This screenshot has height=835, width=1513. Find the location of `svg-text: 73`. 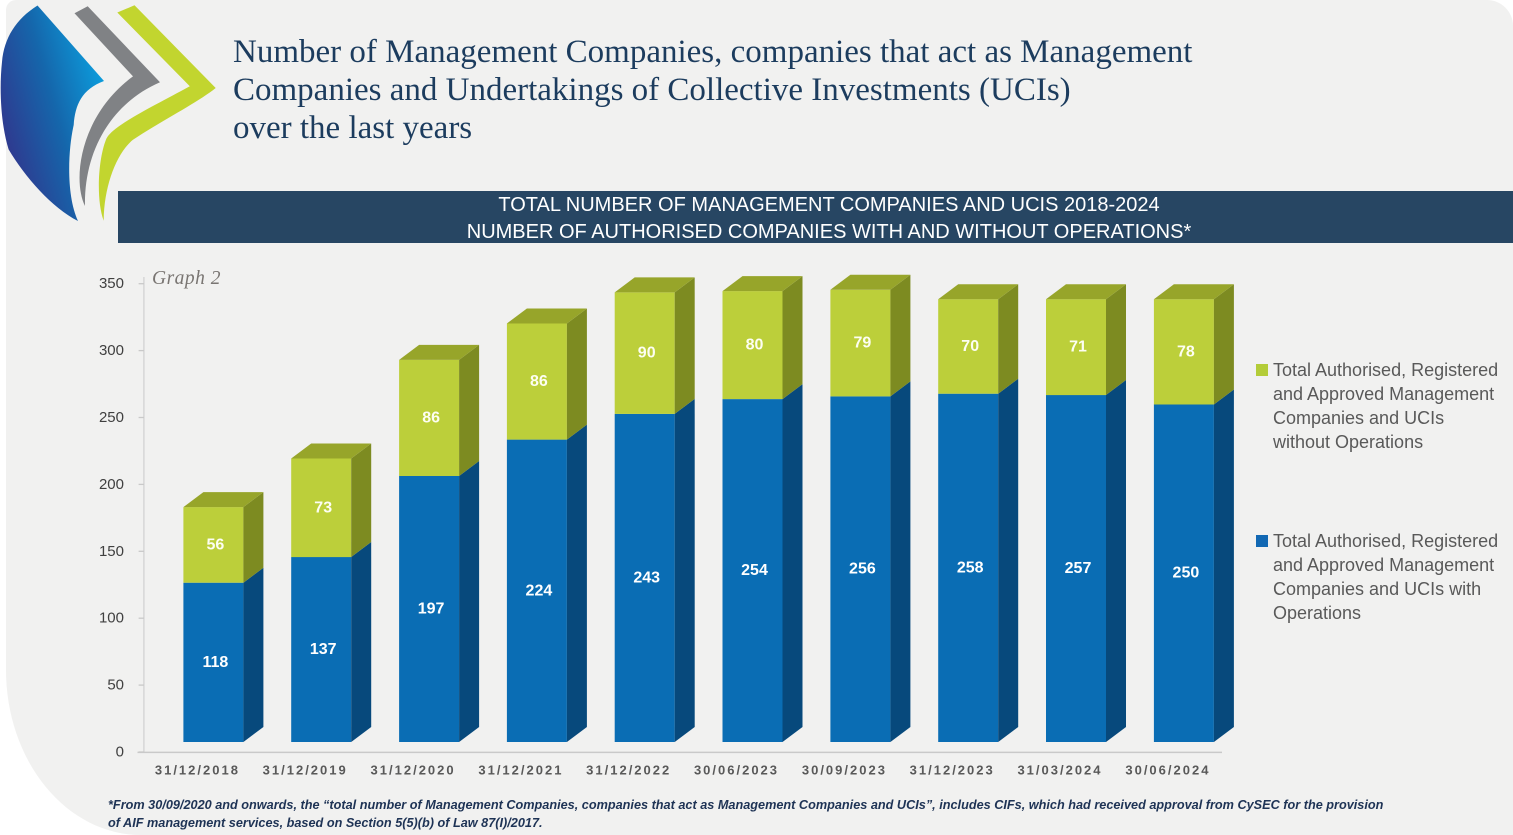

svg-text: 73 is located at coordinates (323, 507).